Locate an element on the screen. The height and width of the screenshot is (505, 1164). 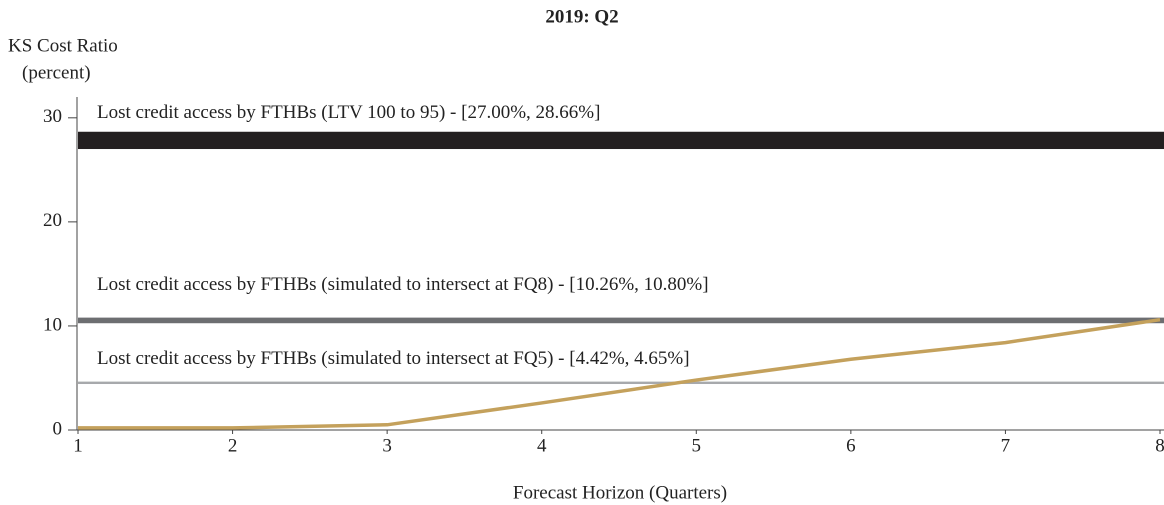
x-tick-label: 1 is located at coordinates (78, 445).